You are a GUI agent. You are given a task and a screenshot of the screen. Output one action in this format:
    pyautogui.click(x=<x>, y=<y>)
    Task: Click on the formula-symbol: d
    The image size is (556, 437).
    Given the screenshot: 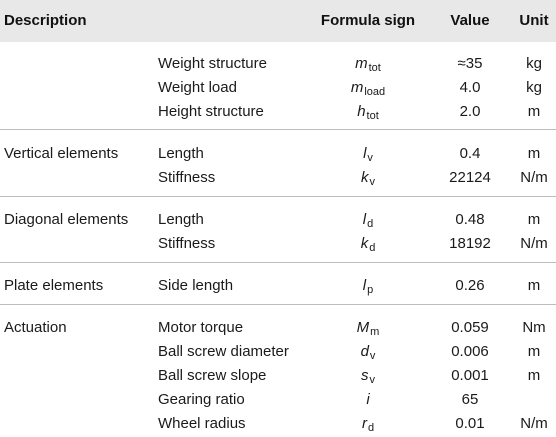 What is the action you would take?
    pyautogui.click(x=364, y=351)
    